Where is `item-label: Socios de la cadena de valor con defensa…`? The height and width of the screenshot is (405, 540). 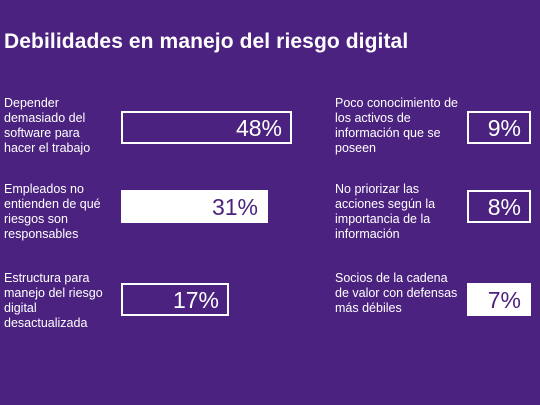
item-label: Socios de la cadena de valor con defensa… is located at coordinates (396, 293).